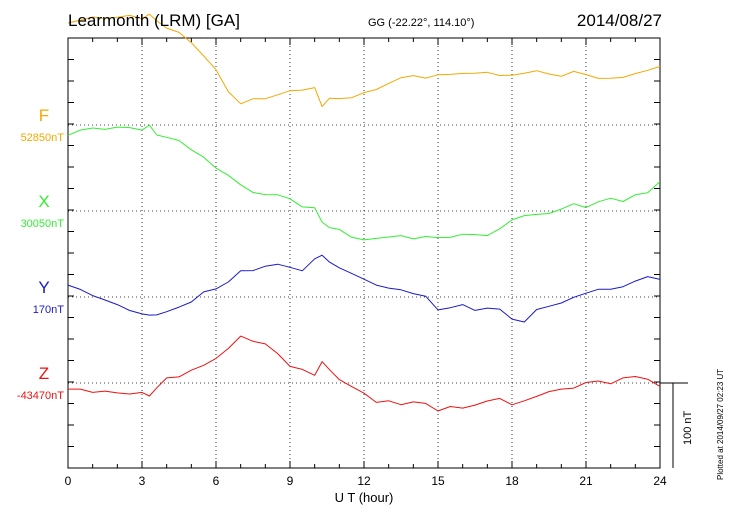 The image size is (730, 520). Describe the element at coordinates (142, 481) in the screenshot. I see `x-tick-label: 3` at that location.